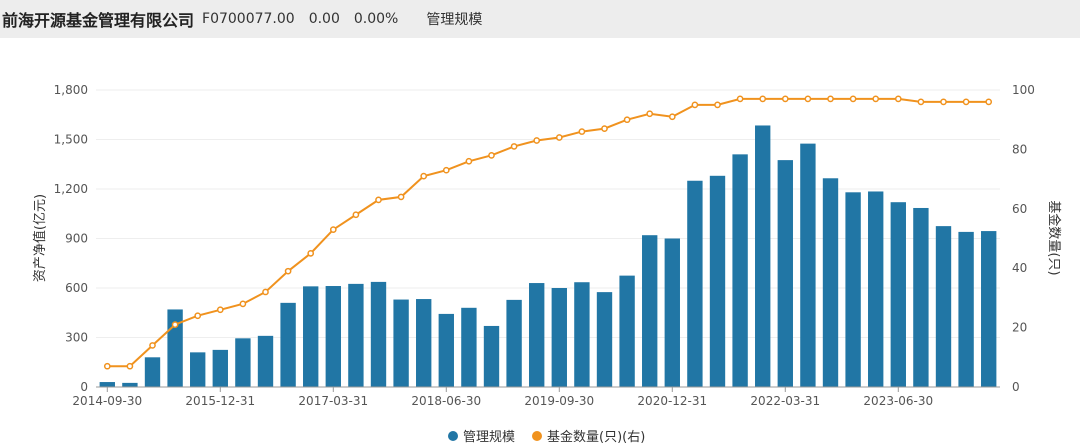 The height and width of the screenshot is (448, 1080). Describe the element at coordinates (248, 19) in the screenshot. I see `fund-code: F0700077.00` at that location.